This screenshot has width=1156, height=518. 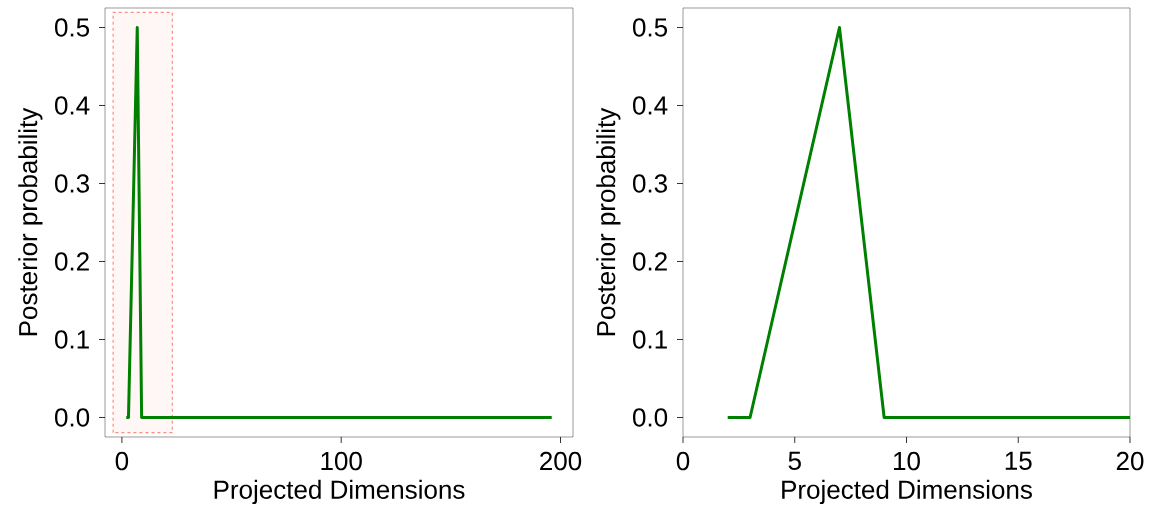 What do you see at coordinates (907, 461) in the screenshot?
I see `x-tick-label: 10` at bounding box center [907, 461].